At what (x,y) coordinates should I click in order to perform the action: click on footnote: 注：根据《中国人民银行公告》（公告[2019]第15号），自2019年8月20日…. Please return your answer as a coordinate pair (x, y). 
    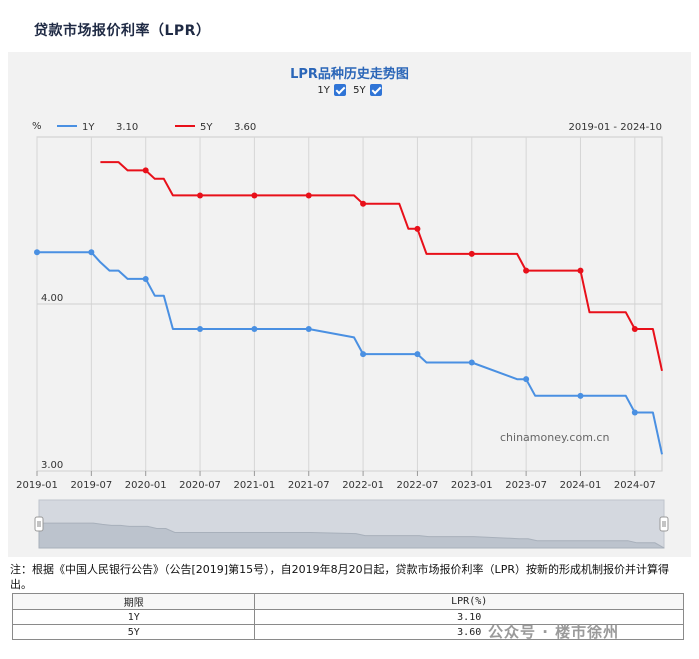
    Looking at the image, I should click on (339, 577).